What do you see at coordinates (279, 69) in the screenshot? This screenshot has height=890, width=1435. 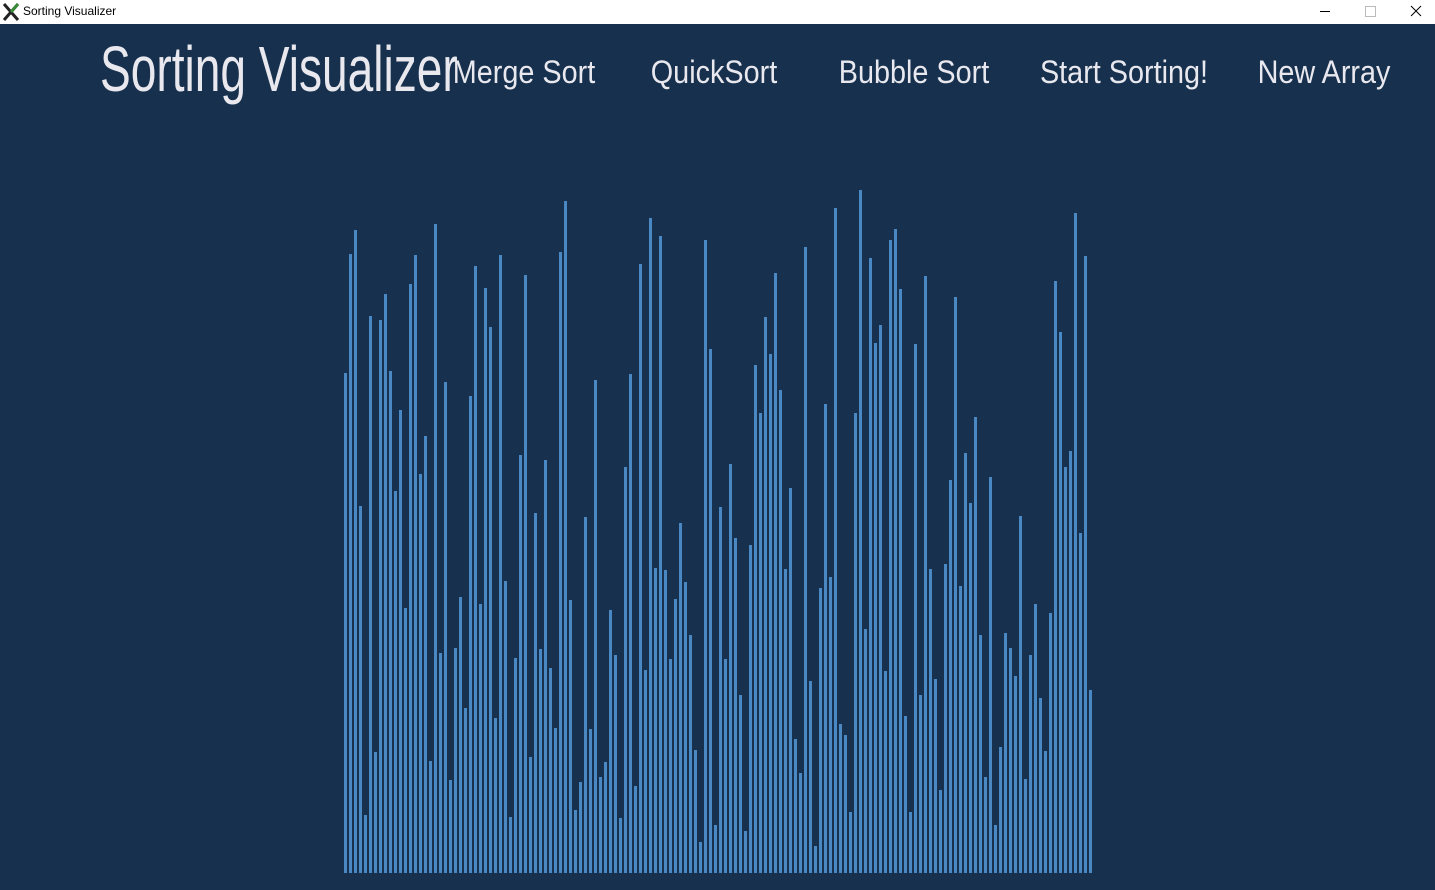 I see `app-title: Sorting Visualizer` at bounding box center [279, 69].